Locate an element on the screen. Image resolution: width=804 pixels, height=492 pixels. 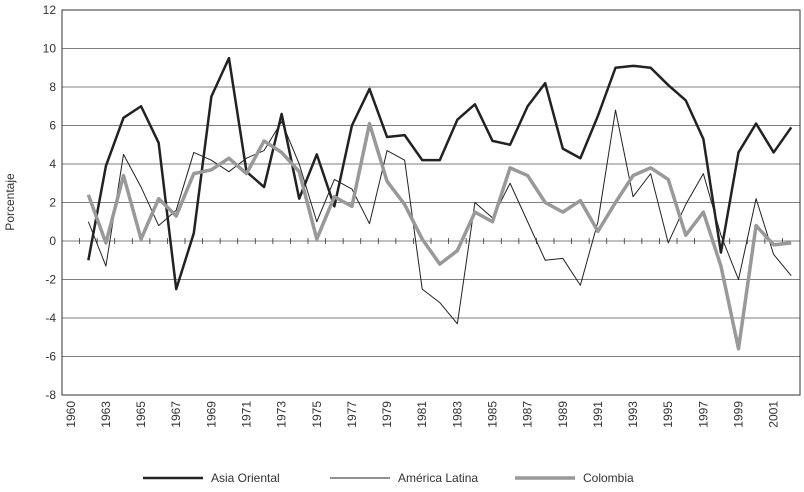
x-tick-label: 1987 is located at coordinates (528, 414).